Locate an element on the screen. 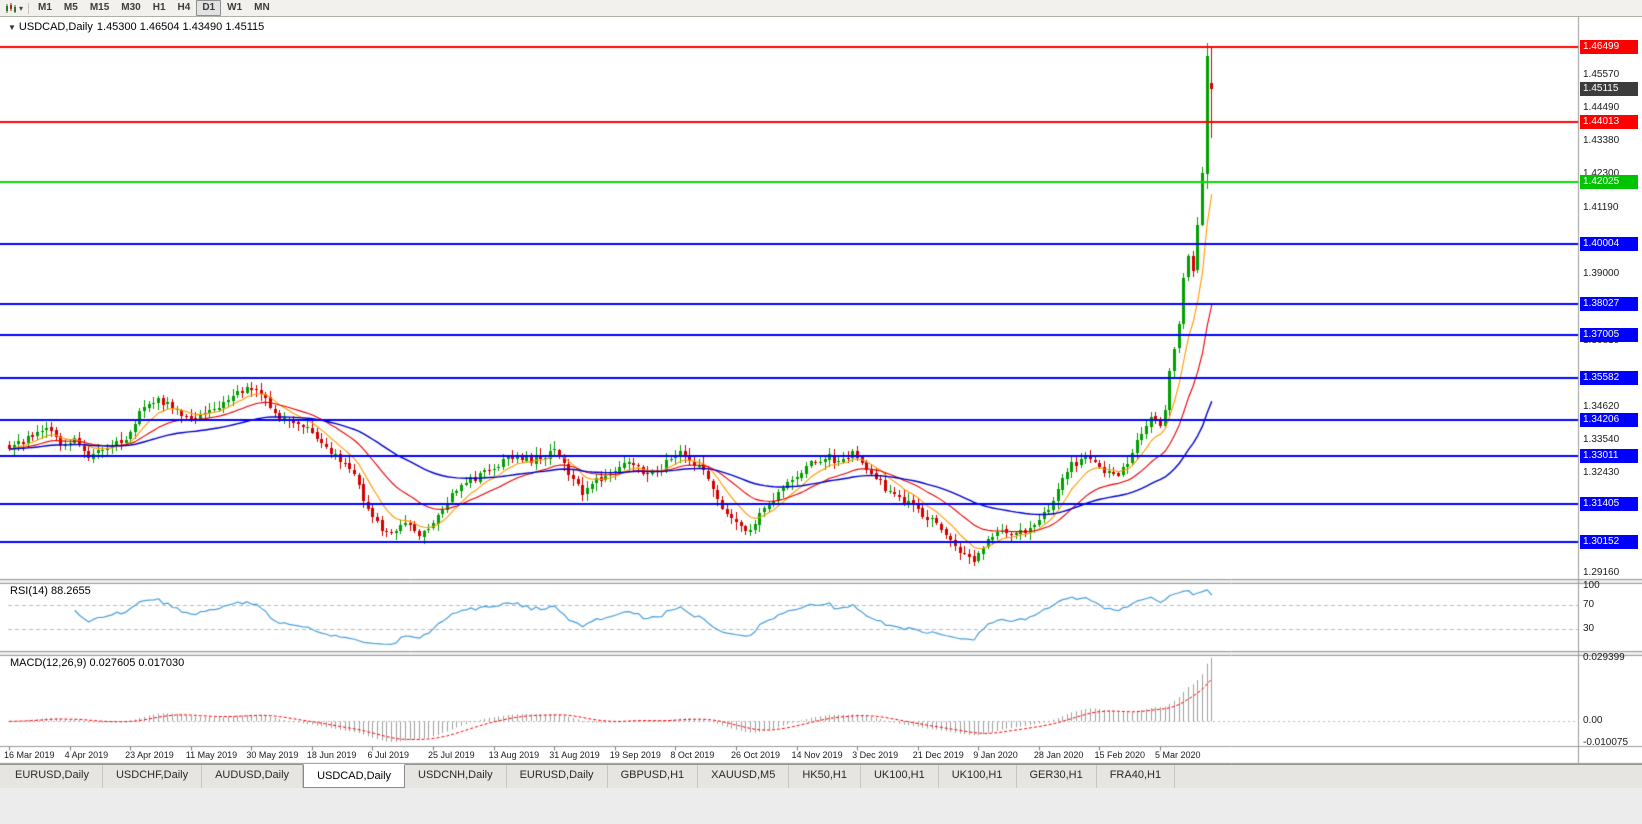 This screenshot has width=1642, height=824. date-axis-label: 11 May 2019 is located at coordinates (211, 755).